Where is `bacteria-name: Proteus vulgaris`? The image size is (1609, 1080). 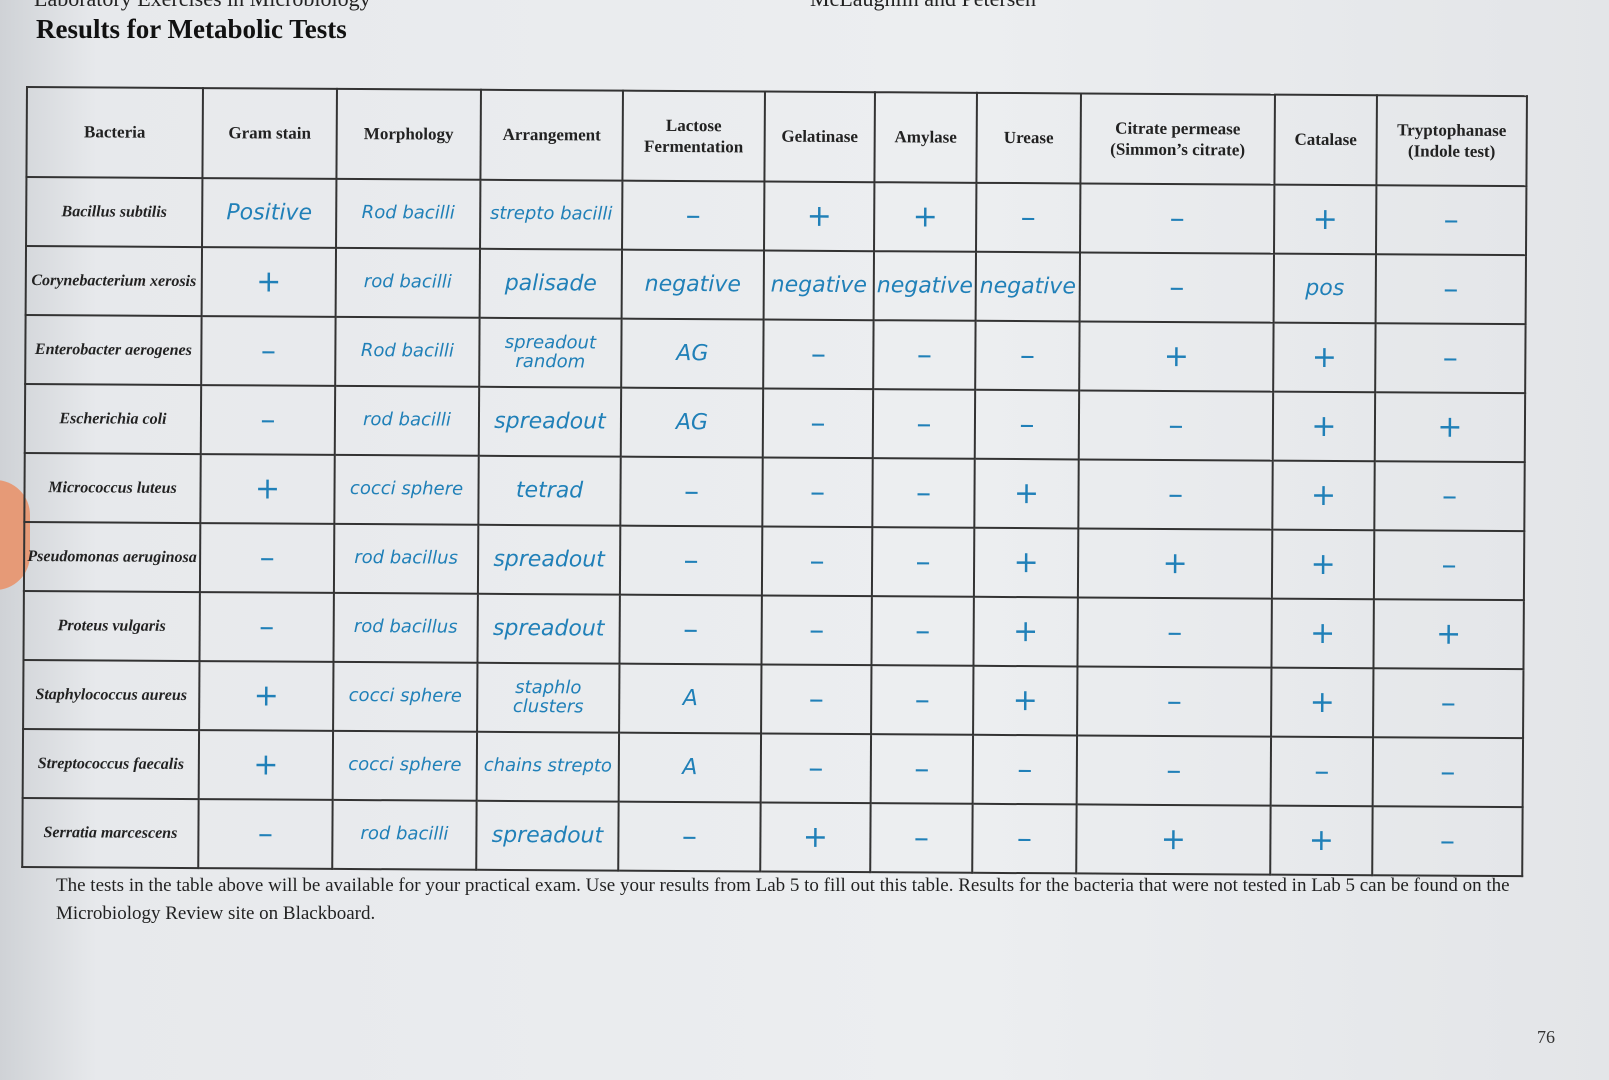 bacteria-name: Proteus vulgaris is located at coordinates (111, 626).